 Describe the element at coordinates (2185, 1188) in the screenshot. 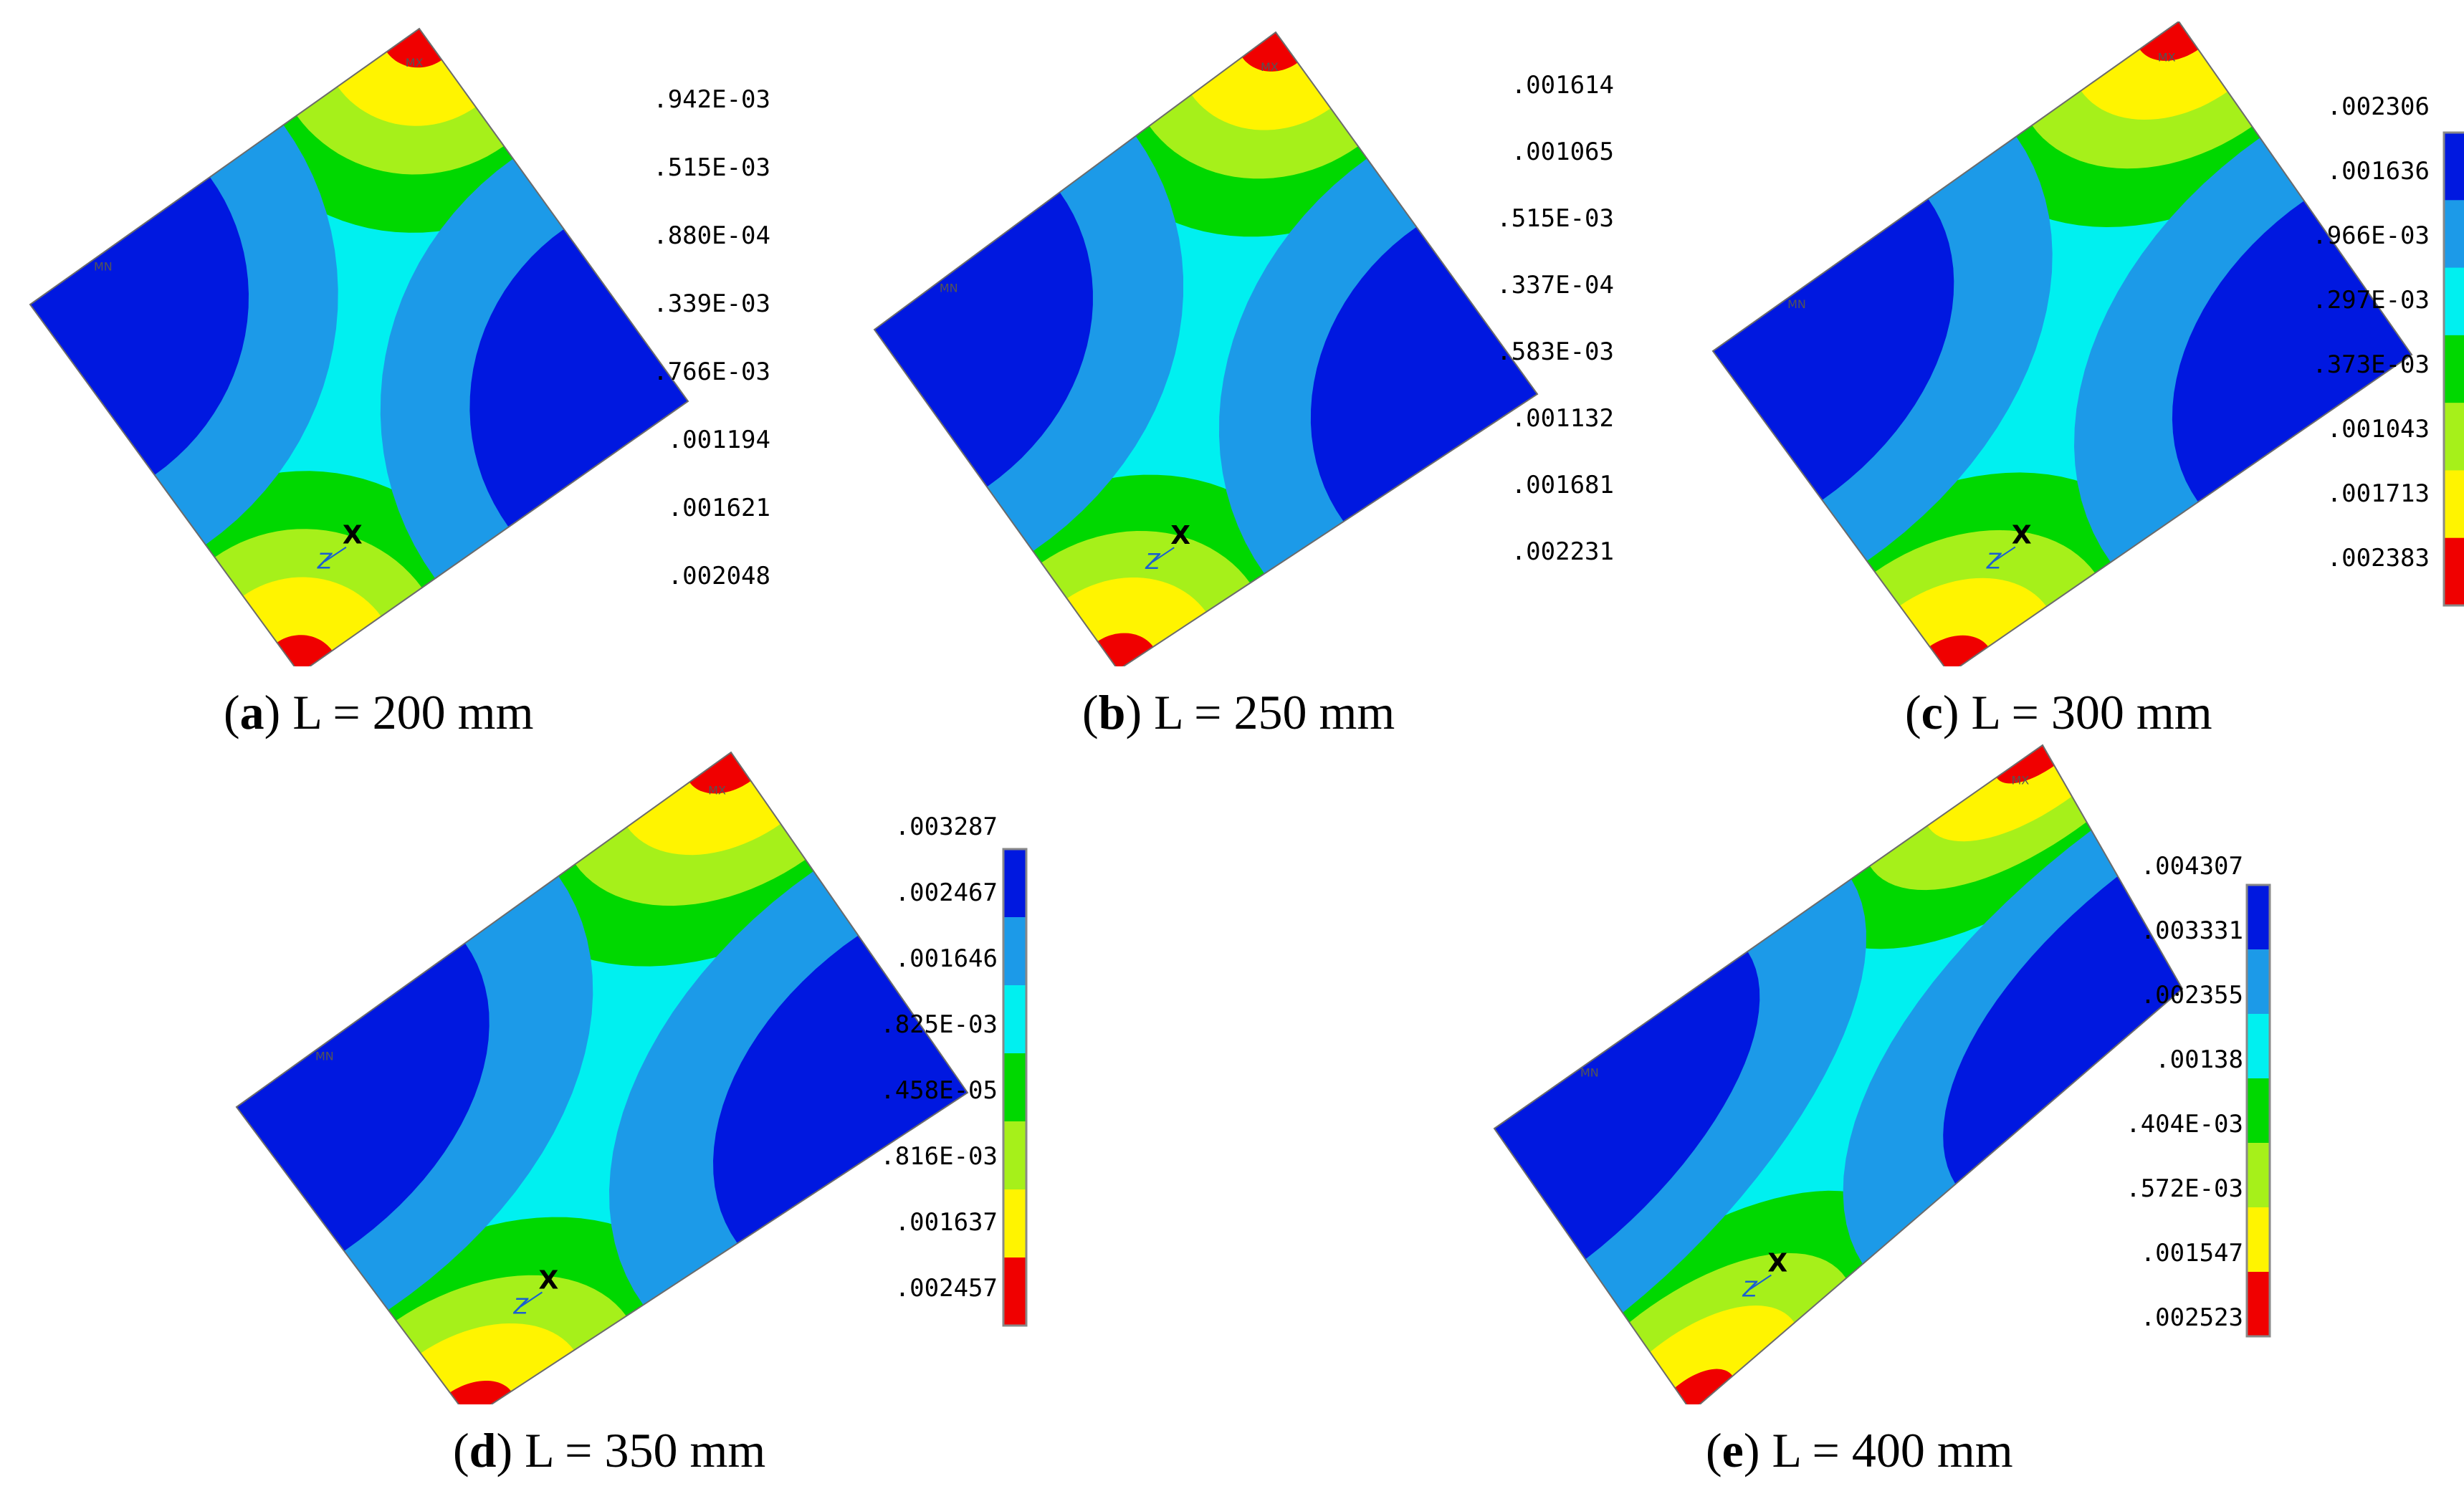

I see `colorbar-label: .572E-03` at that location.